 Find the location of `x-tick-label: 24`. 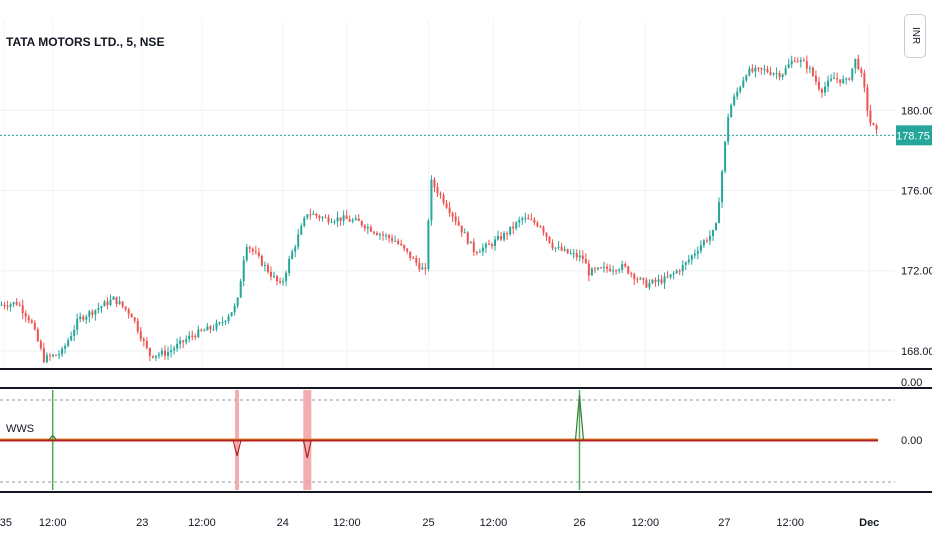

x-tick-label: 24 is located at coordinates (283, 523).